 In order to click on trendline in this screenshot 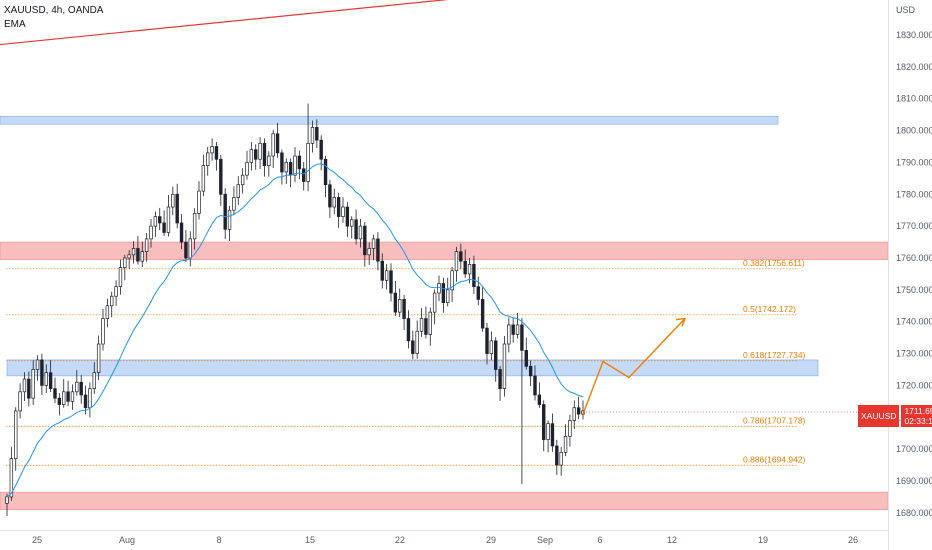, I will do `click(235, 23)`.